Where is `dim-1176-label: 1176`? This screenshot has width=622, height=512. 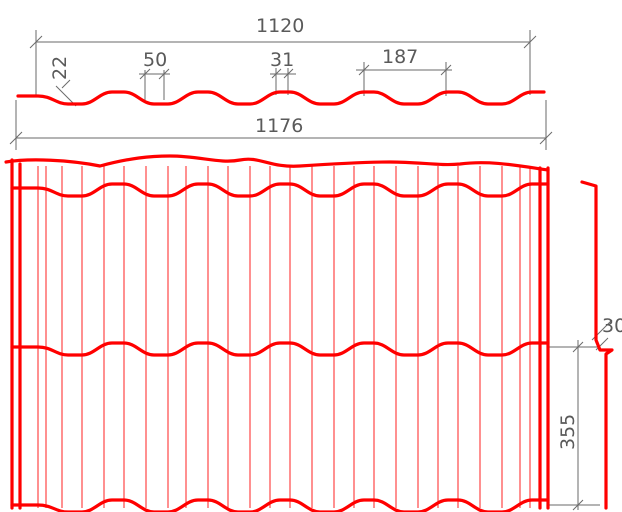 dim-1176-label: 1176 is located at coordinates (279, 126).